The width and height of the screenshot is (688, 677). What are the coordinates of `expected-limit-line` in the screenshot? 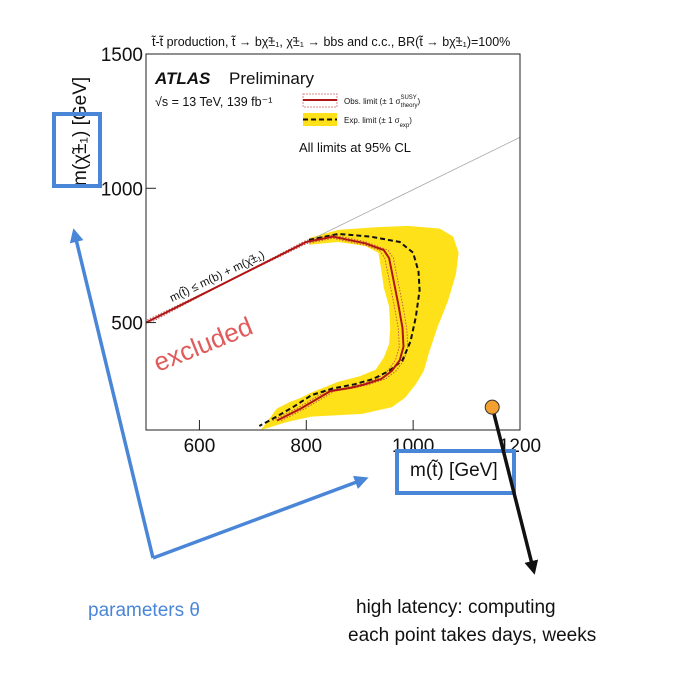 It's located at (339, 329).